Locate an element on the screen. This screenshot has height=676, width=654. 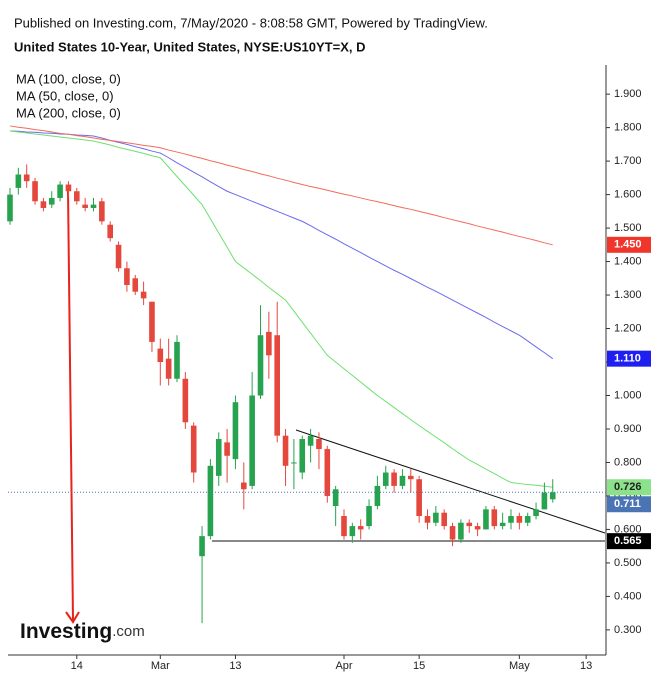
price-label: 0.711 is located at coordinates (627, 504).